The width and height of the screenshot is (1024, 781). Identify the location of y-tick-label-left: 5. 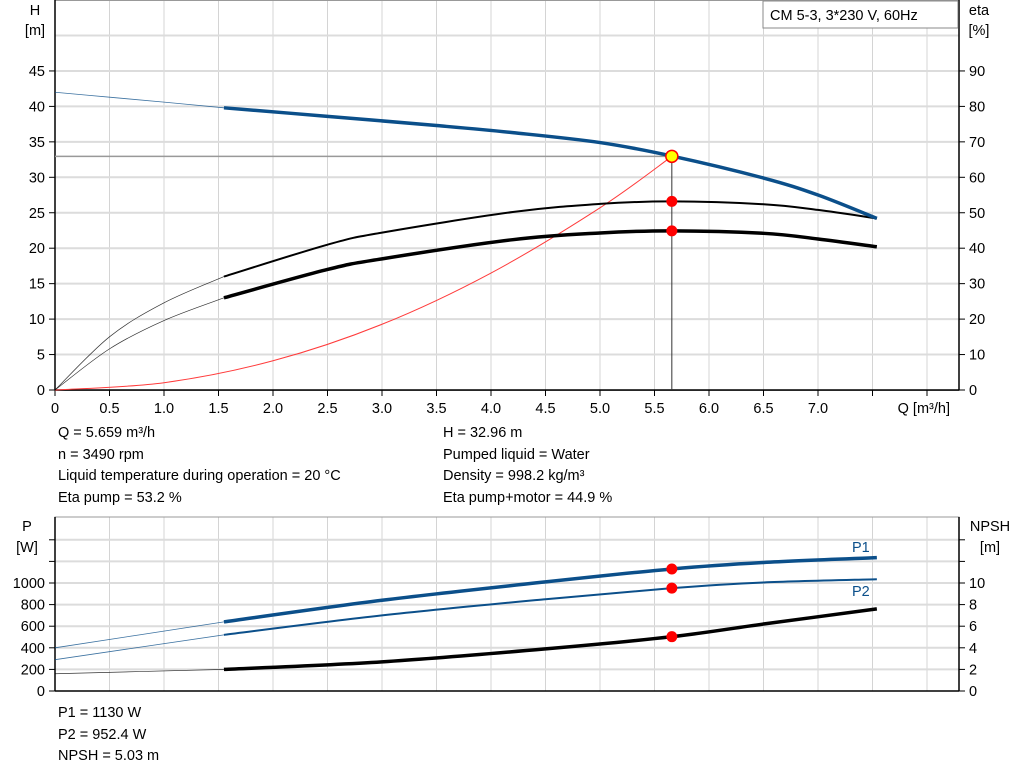
(41, 356).